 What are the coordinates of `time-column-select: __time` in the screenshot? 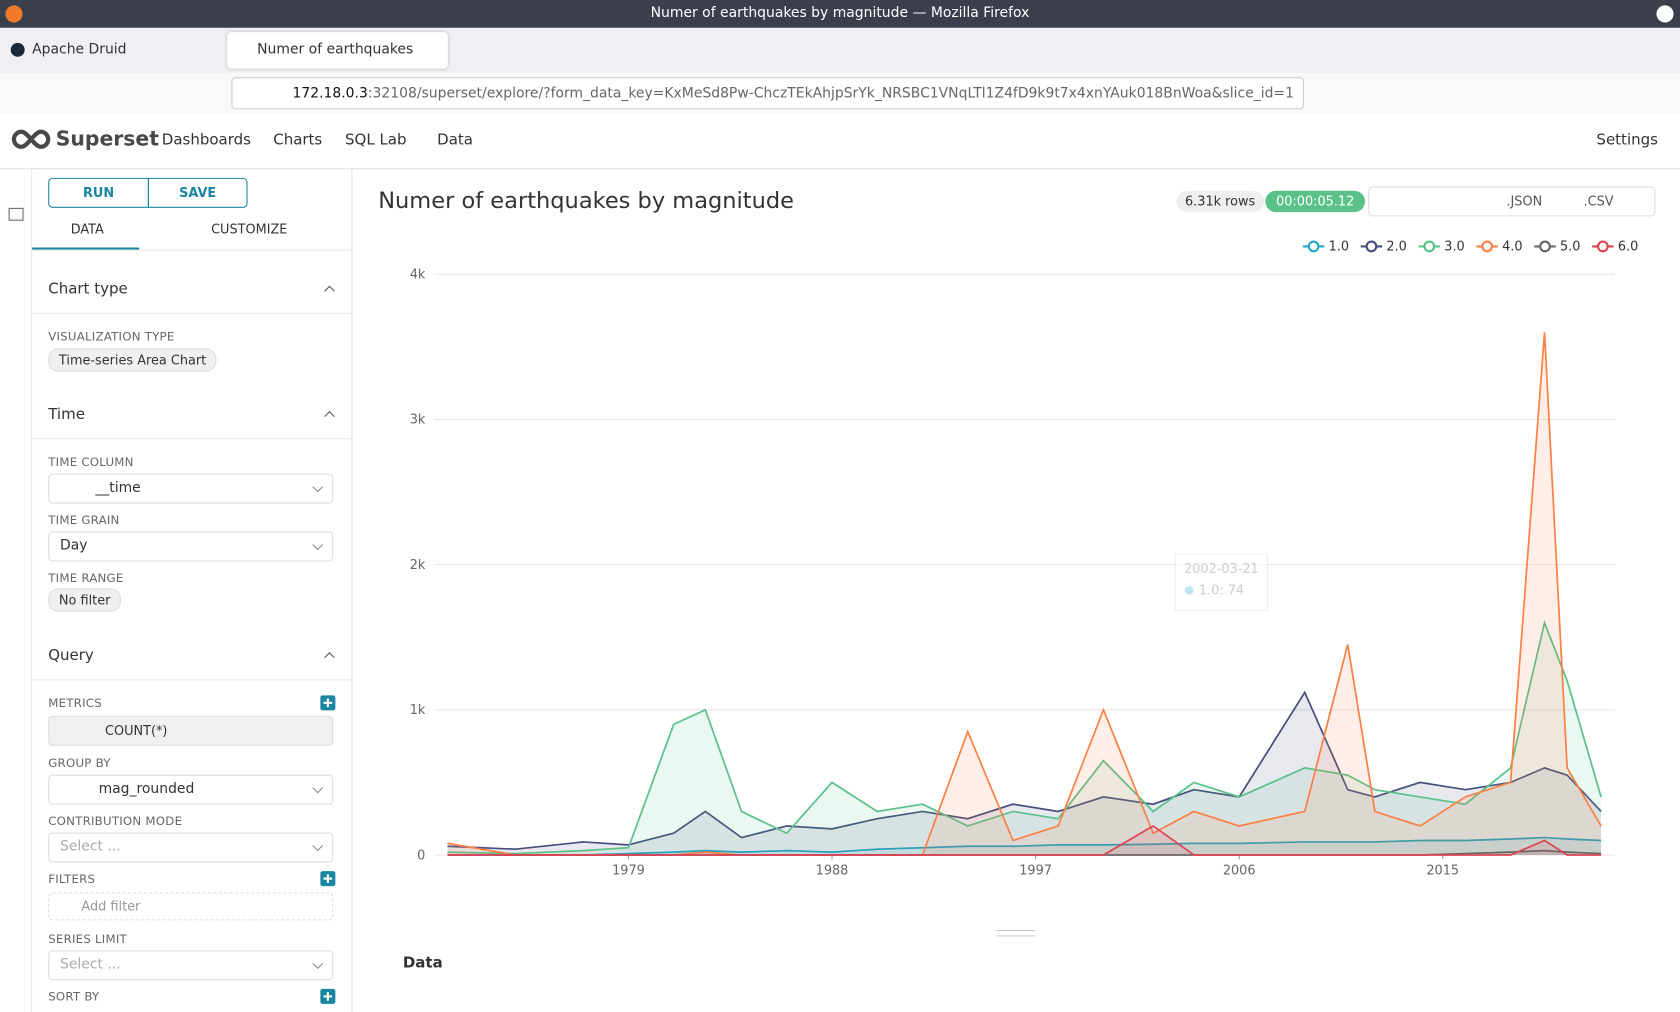 It's located at (190, 489).